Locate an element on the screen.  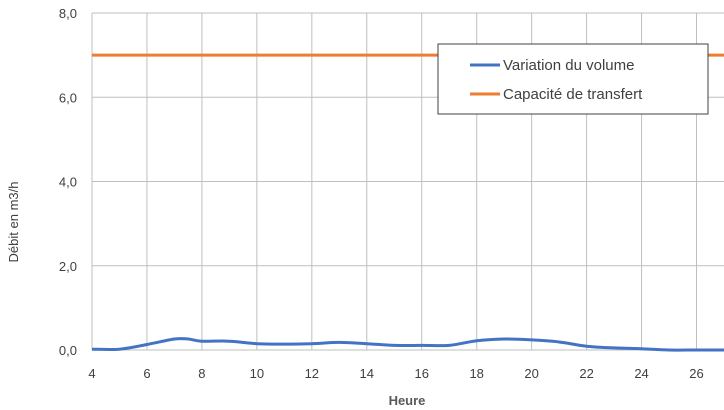
legend-label: Capacité de transfert is located at coordinates (573, 94).